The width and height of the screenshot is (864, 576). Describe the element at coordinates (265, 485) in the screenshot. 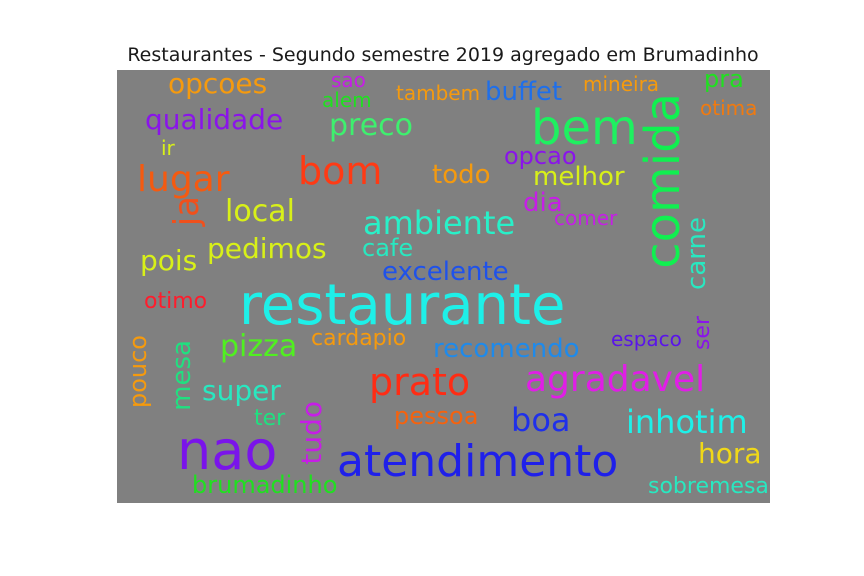

I see `word-brumadinho: brumadinho` at that location.